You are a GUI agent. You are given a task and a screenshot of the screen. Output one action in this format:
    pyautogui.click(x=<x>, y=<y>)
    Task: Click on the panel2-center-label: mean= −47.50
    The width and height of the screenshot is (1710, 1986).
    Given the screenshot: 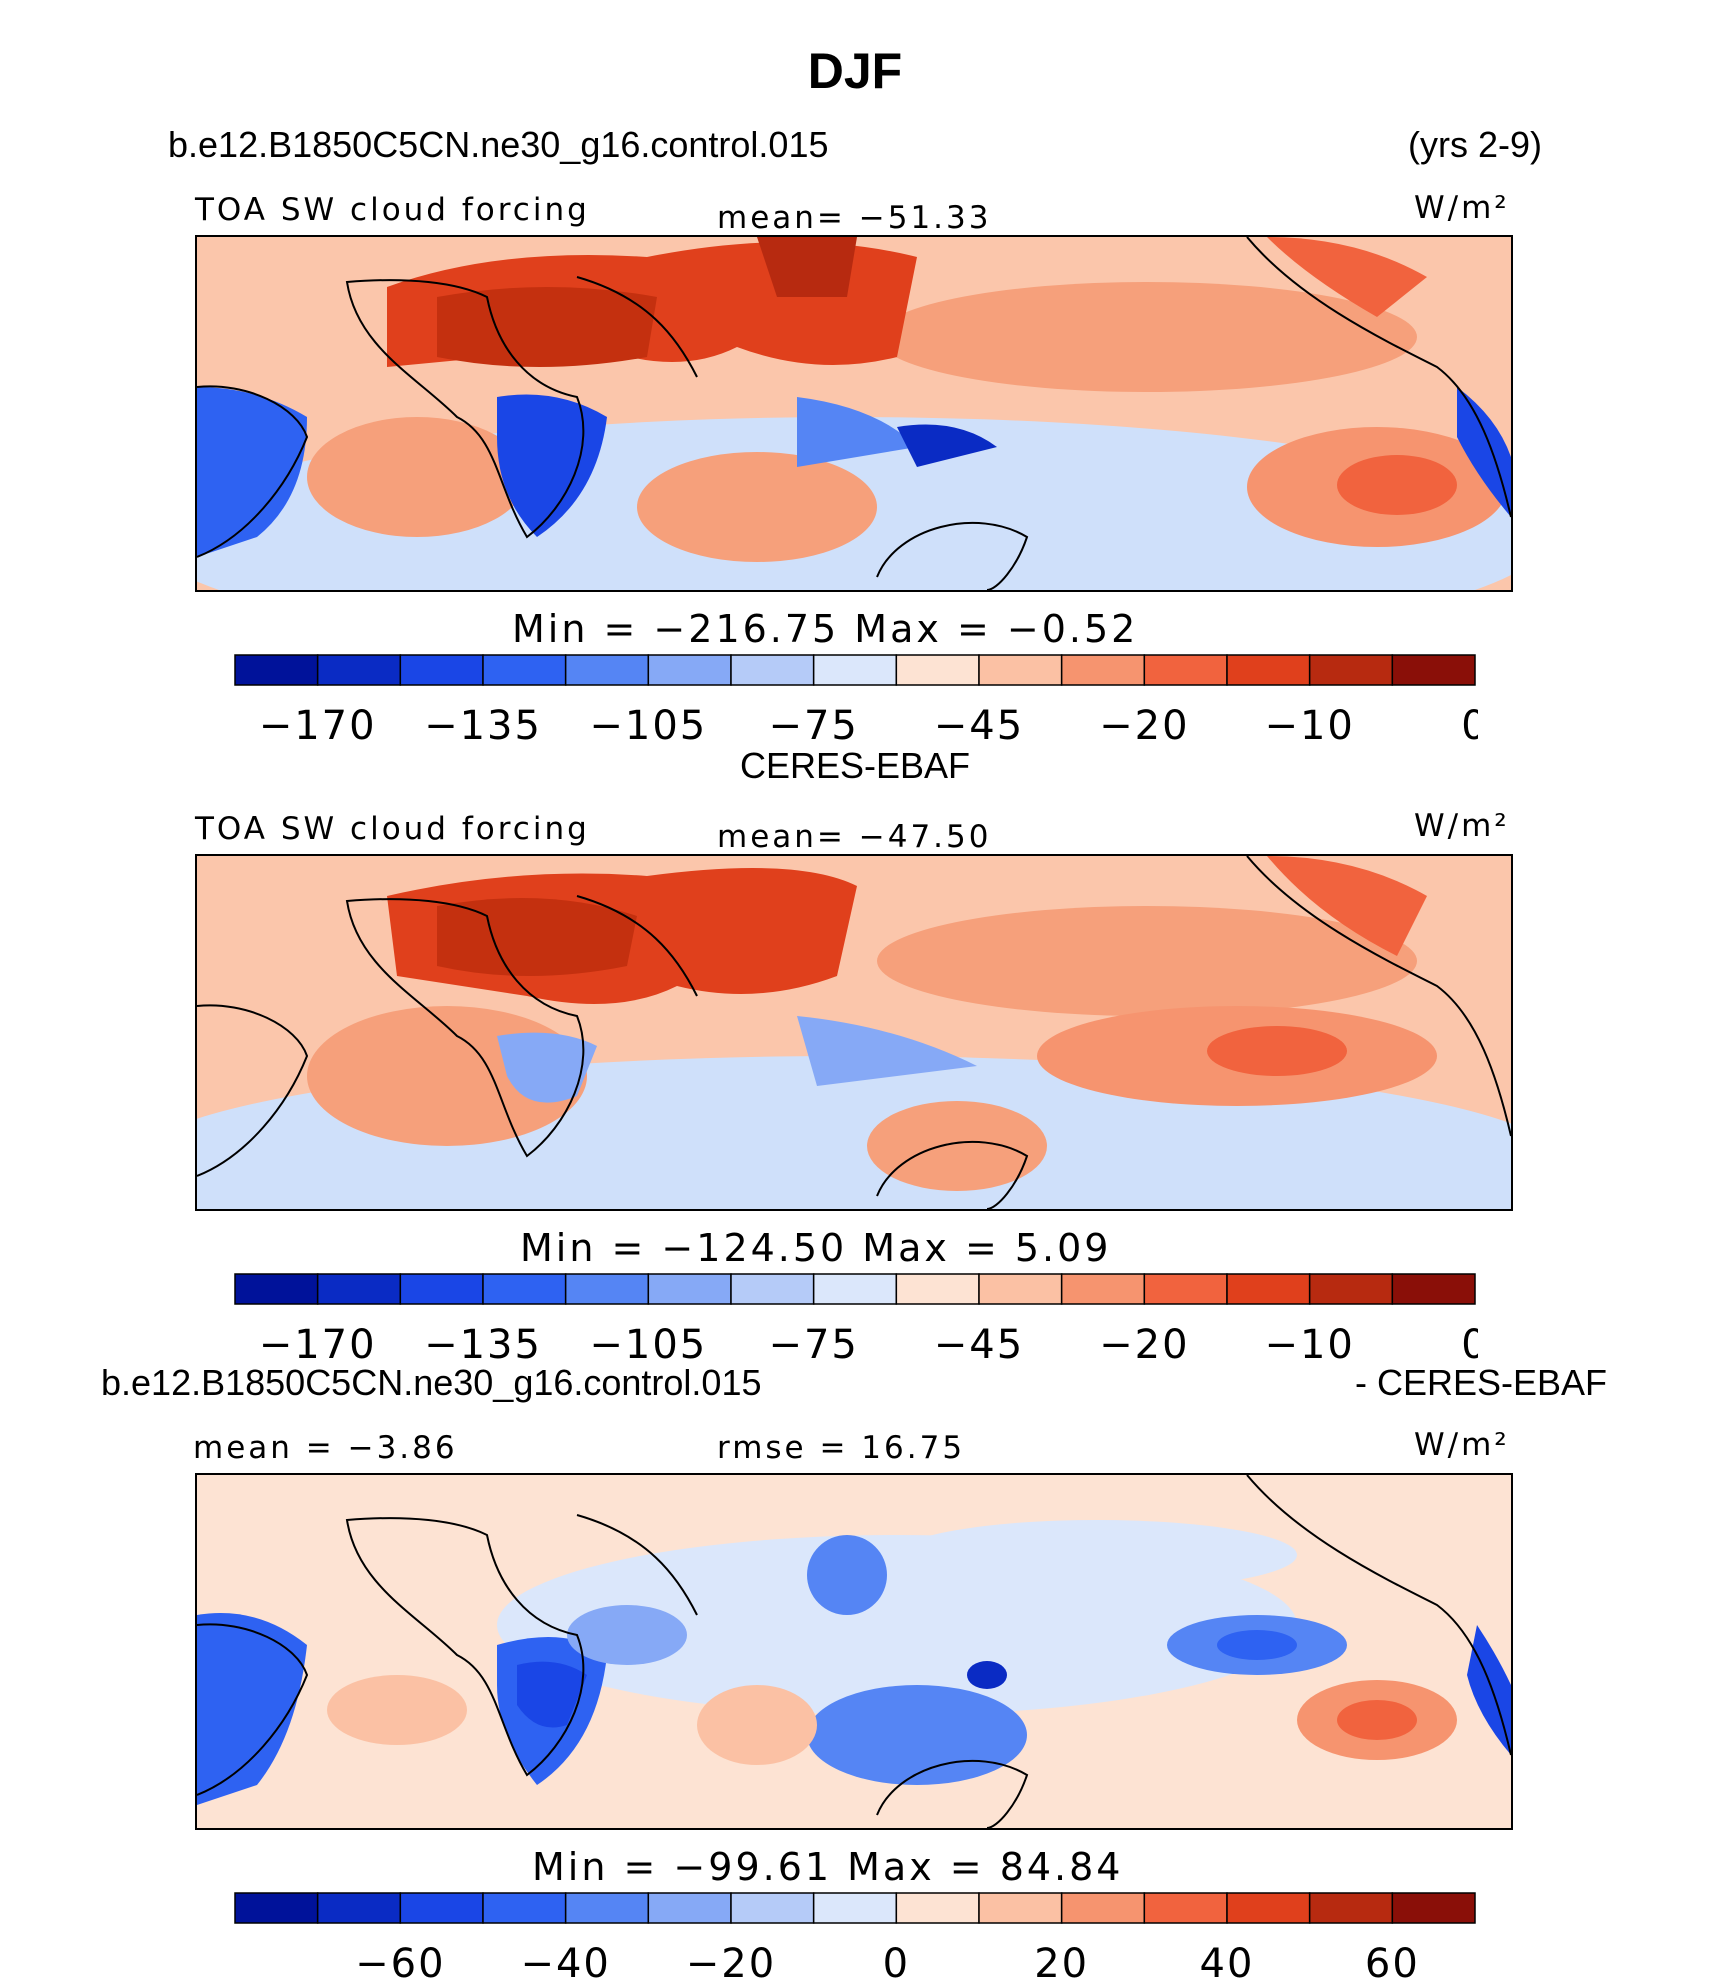 What is the action you would take?
    pyautogui.click(x=854, y=837)
    